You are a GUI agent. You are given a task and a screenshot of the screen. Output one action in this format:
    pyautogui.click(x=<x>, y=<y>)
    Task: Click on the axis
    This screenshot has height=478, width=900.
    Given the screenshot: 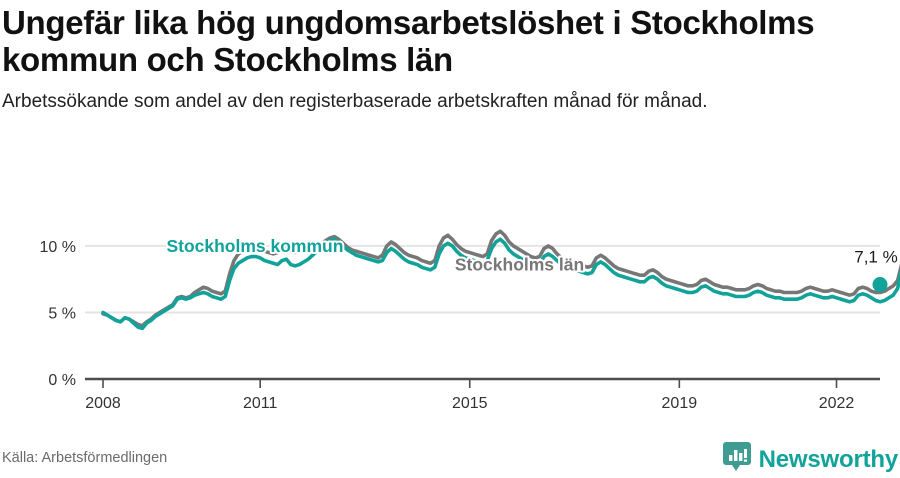 What is the action you would take?
    pyautogui.click(x=482, y=382)
    